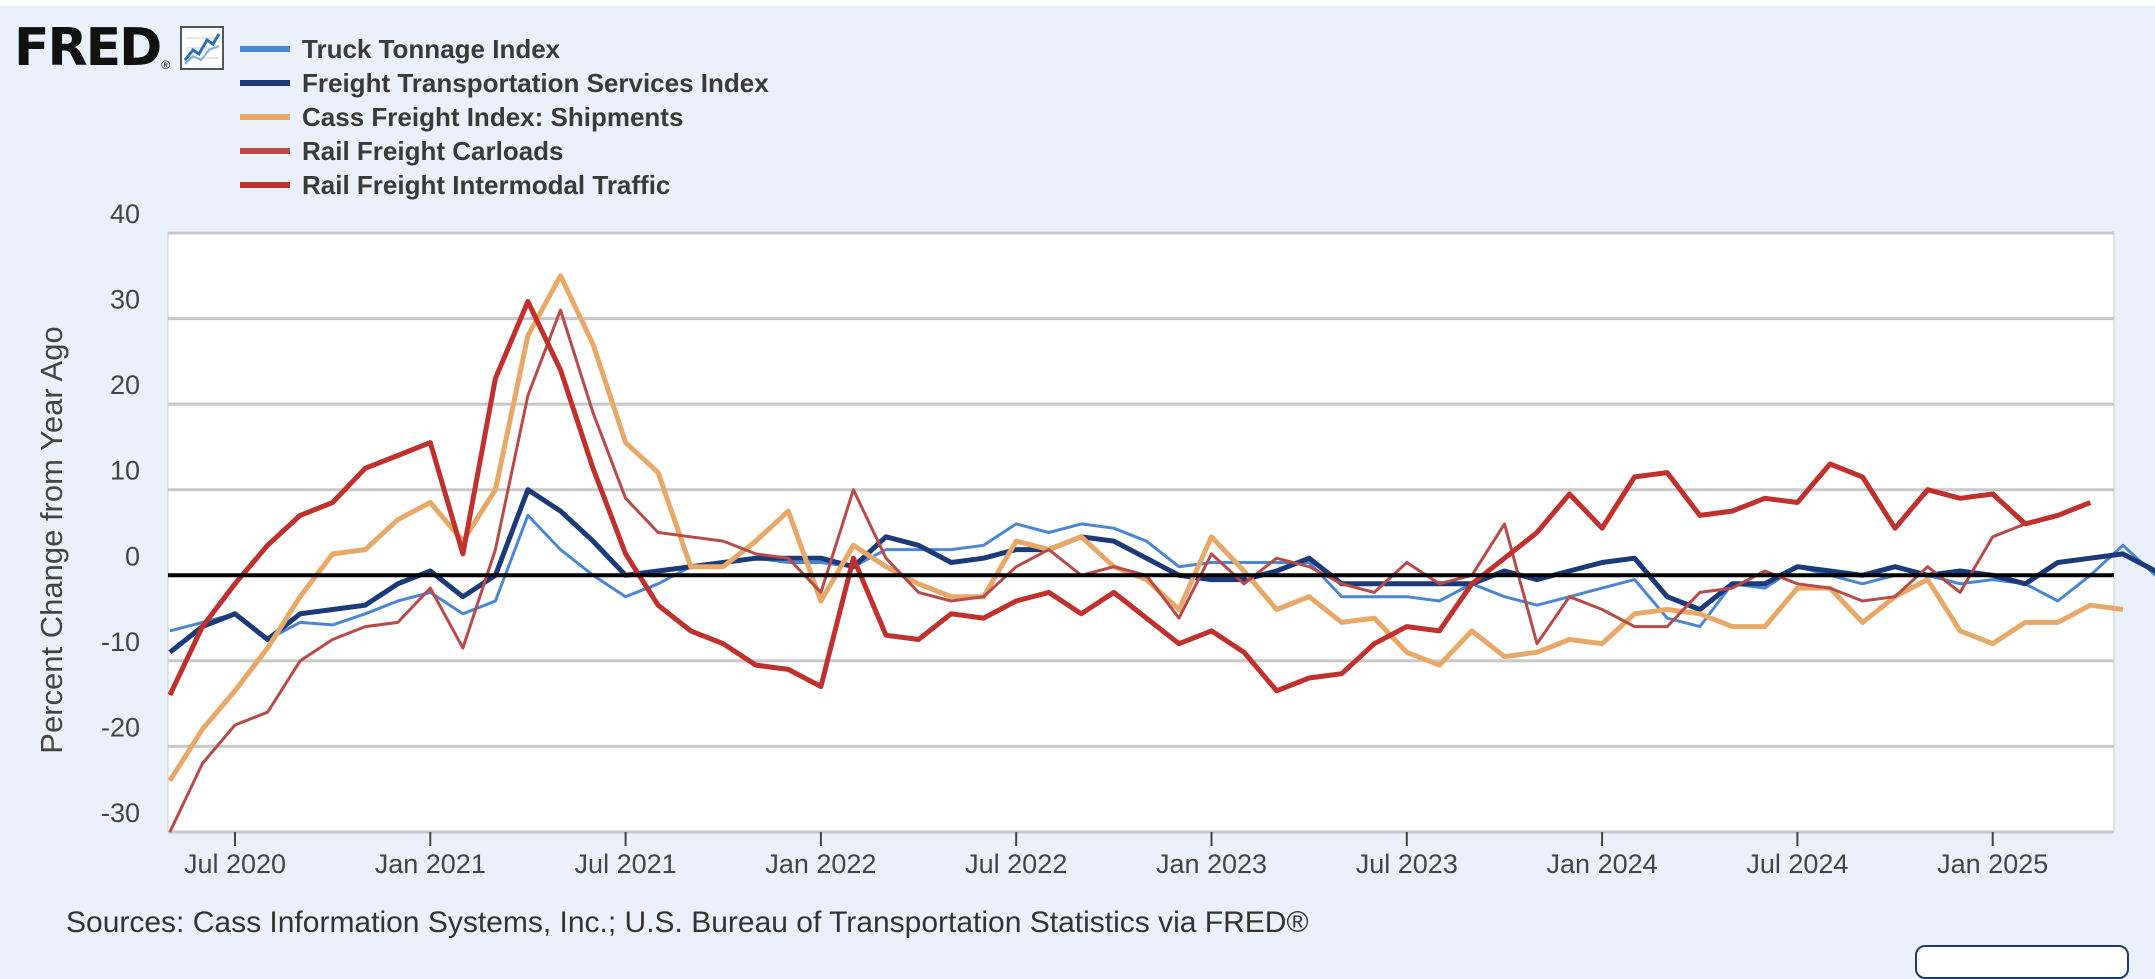  I want to click on legend-item-cass-shipments: Cass Freight Index: Shipments, so click(504, 117).